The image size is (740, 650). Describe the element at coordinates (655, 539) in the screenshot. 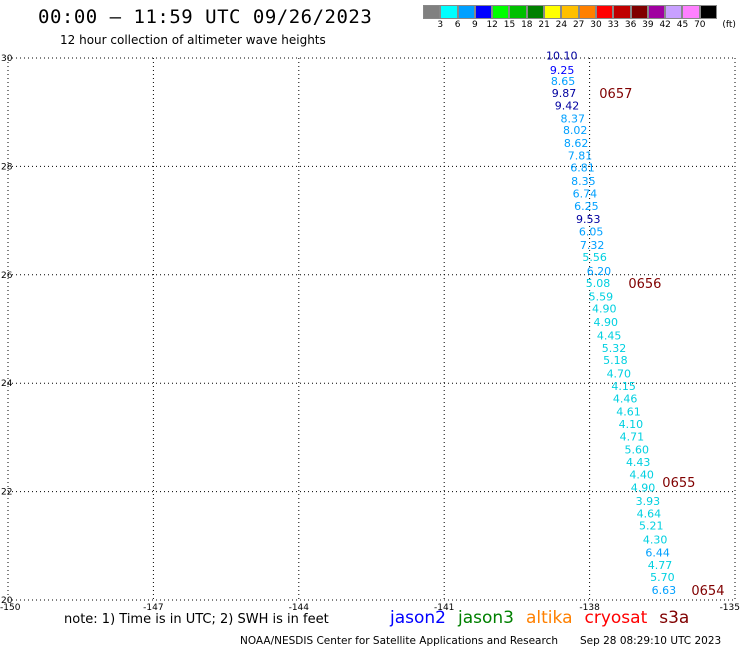

I see `wave-height-value: 4.30` at that location.